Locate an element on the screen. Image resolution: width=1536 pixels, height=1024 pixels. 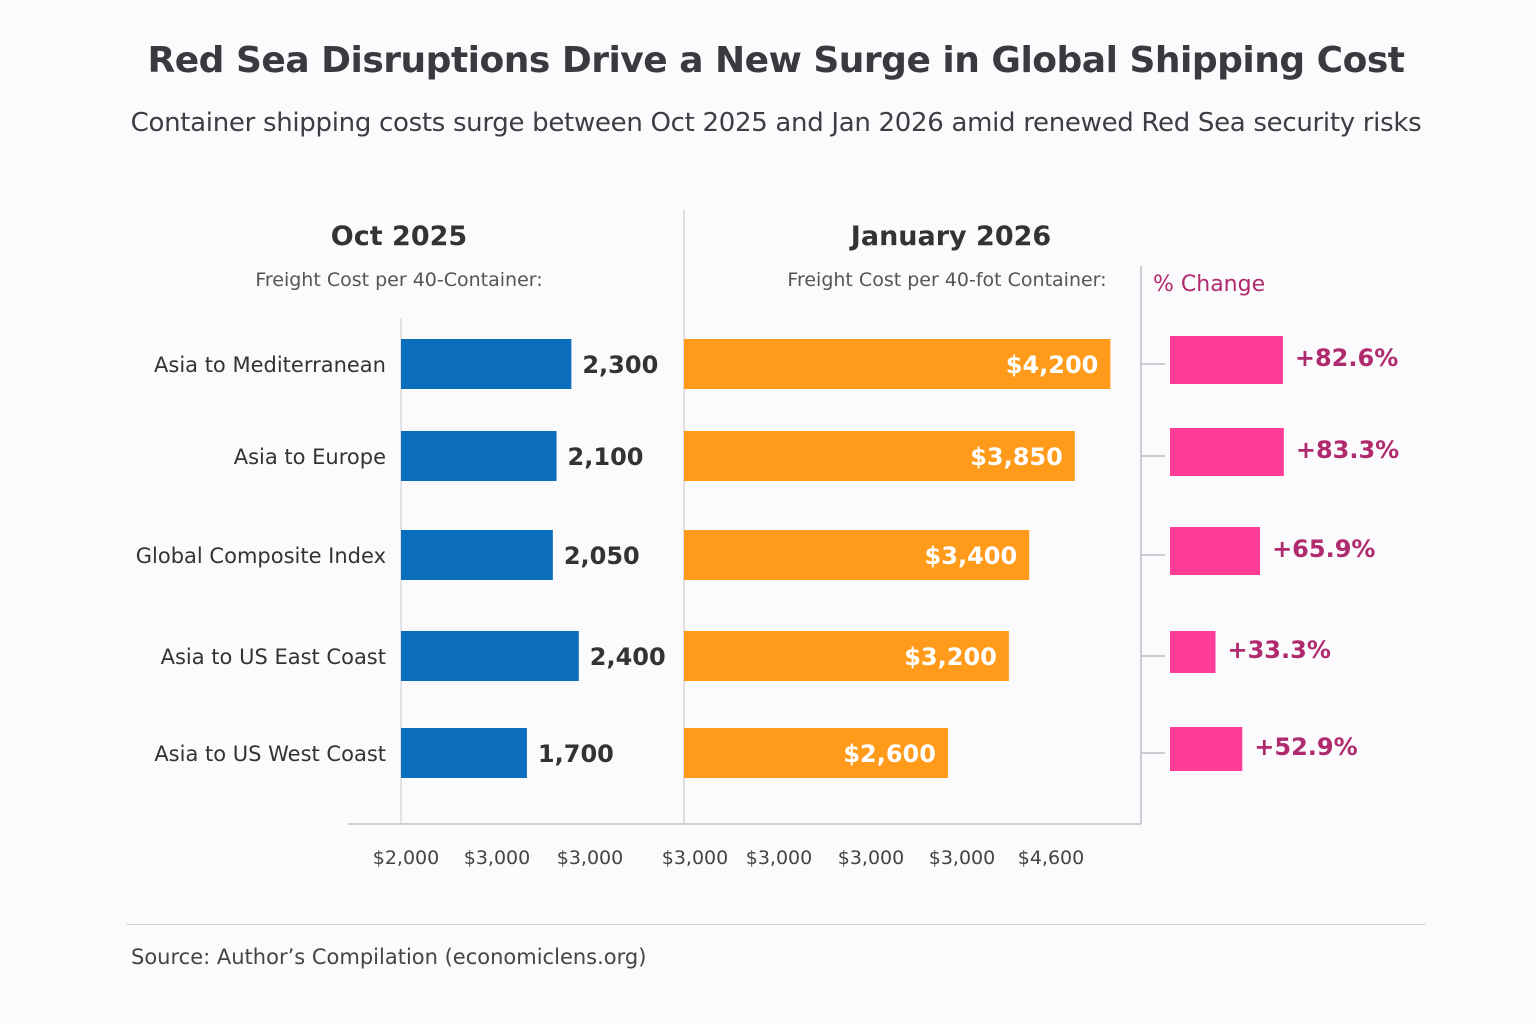
jan-value-label: $3,400 is located at coordinates (971, 556).